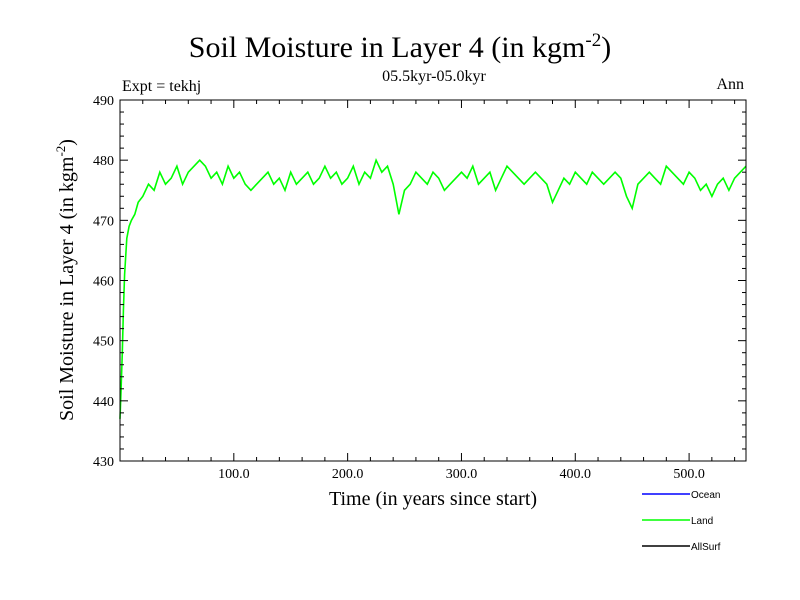 Image resolution: width=800 pixels, height=600 pixels. What do you see at coordinates (103, 282) in the screenshot?
I see `y-tick-label: 460` at bounding box center [103, 282].